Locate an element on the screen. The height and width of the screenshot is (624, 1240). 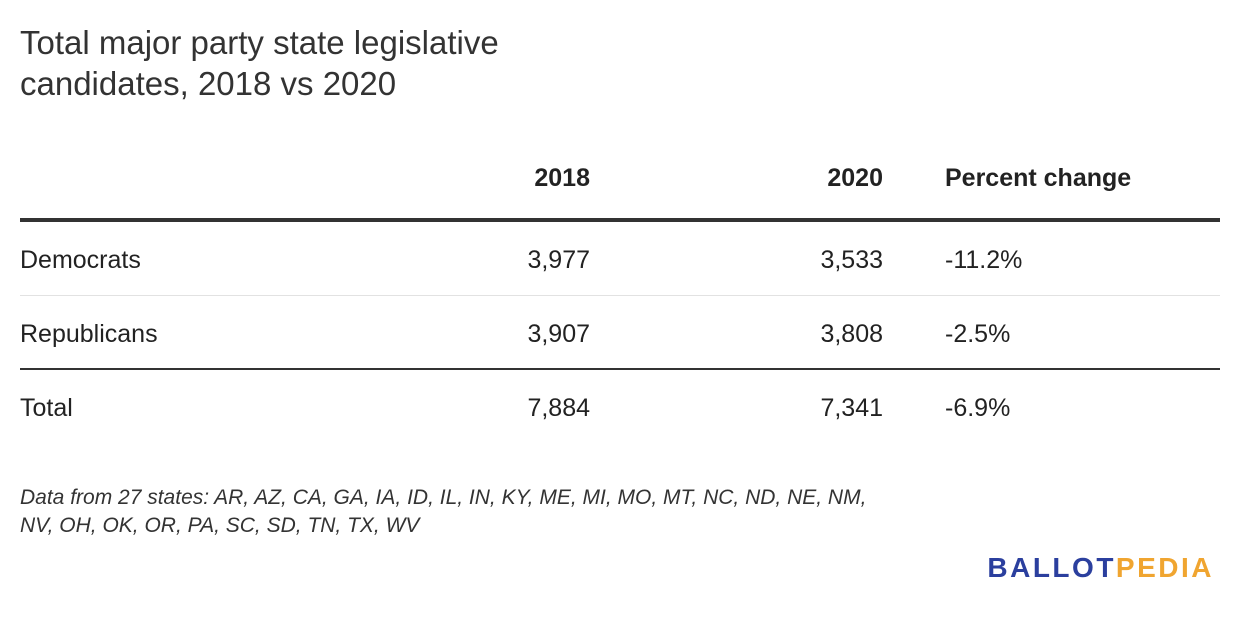
table-row-republicans: Republicans 3,907 3,808 -2.5% is located at coordinates (620, 333).